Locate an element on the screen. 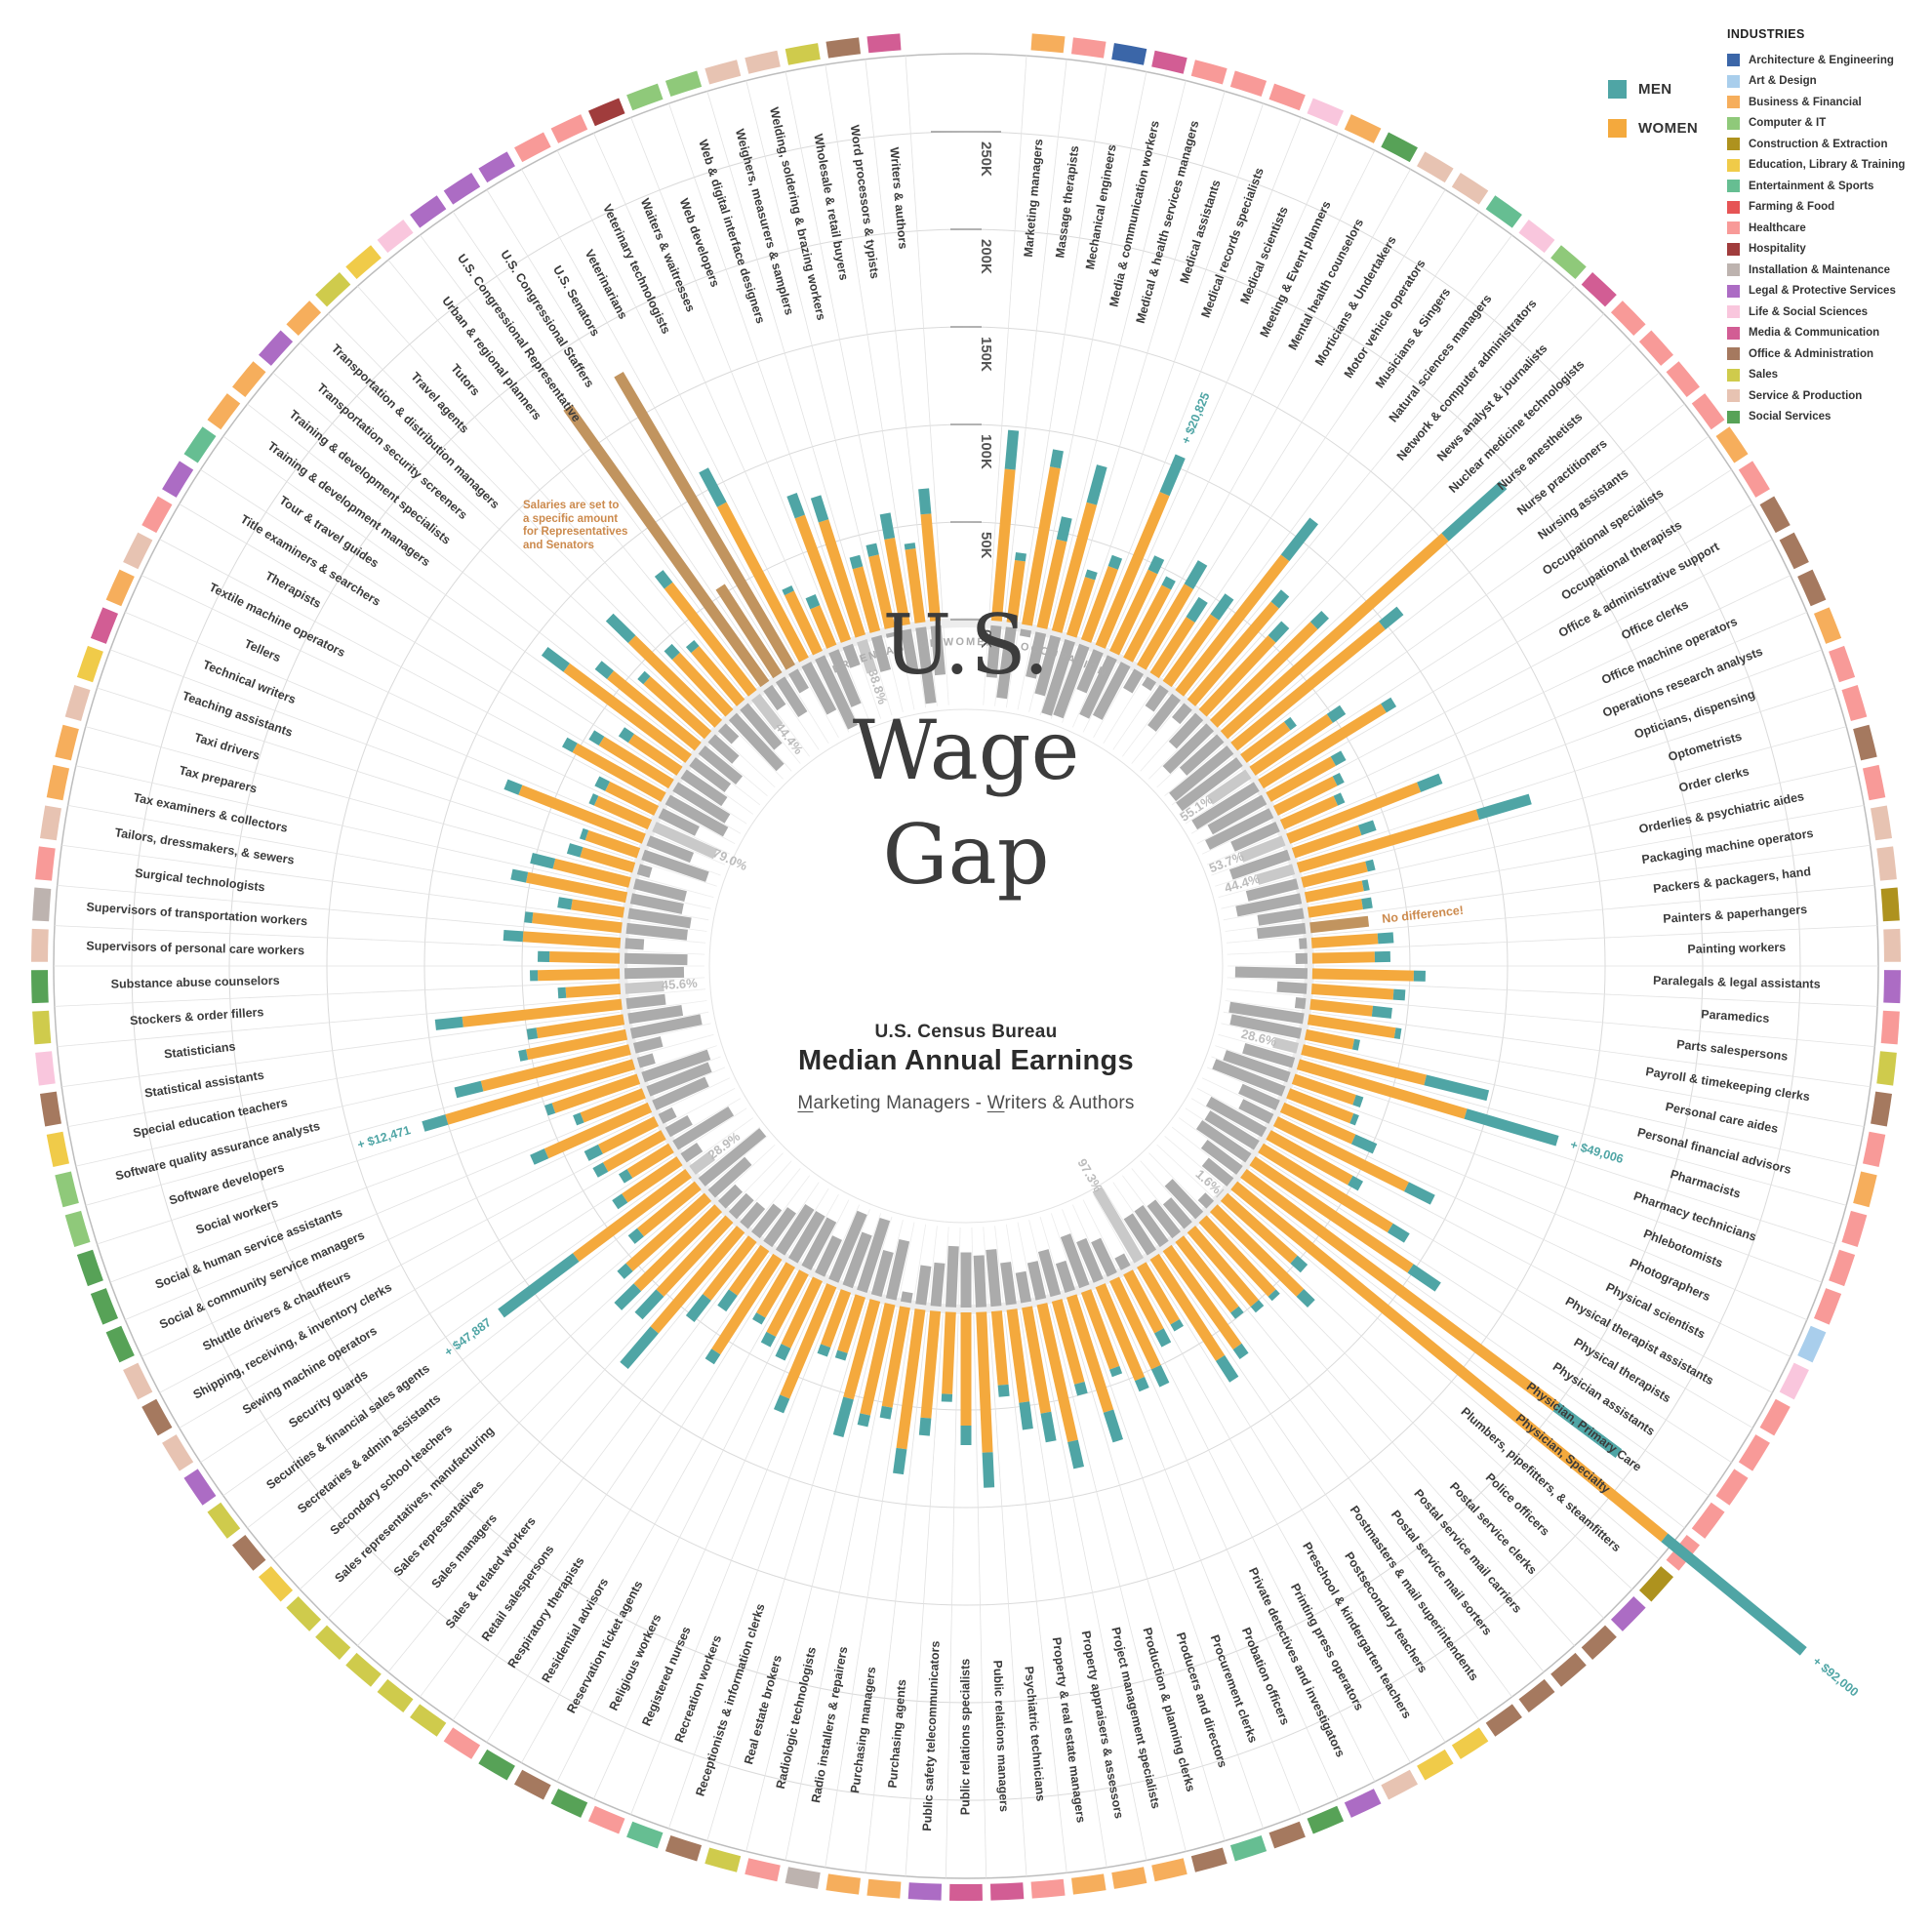 This screenshot has width=1932, height=1932. axis-tick-label: 0K is located at coordinates (986, 638).